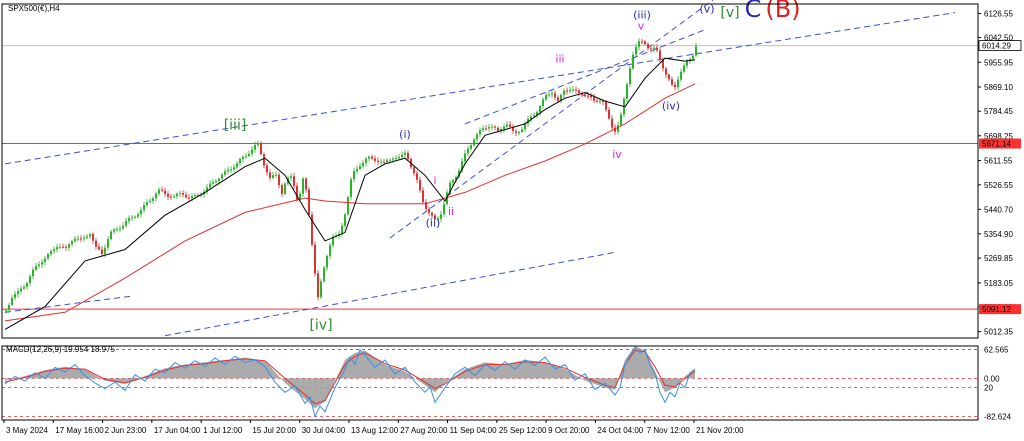  Describe the element at coordinates (434, 180) in the screenshot. I see `wave-label: i` at that location.